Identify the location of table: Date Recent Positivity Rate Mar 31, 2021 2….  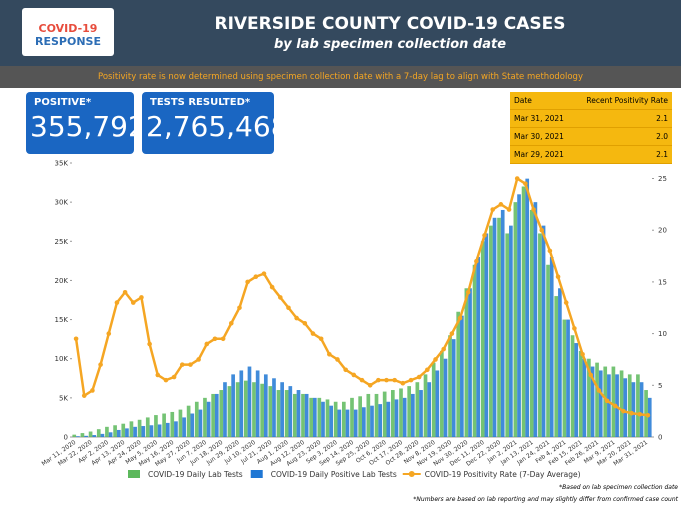
(591, 128).